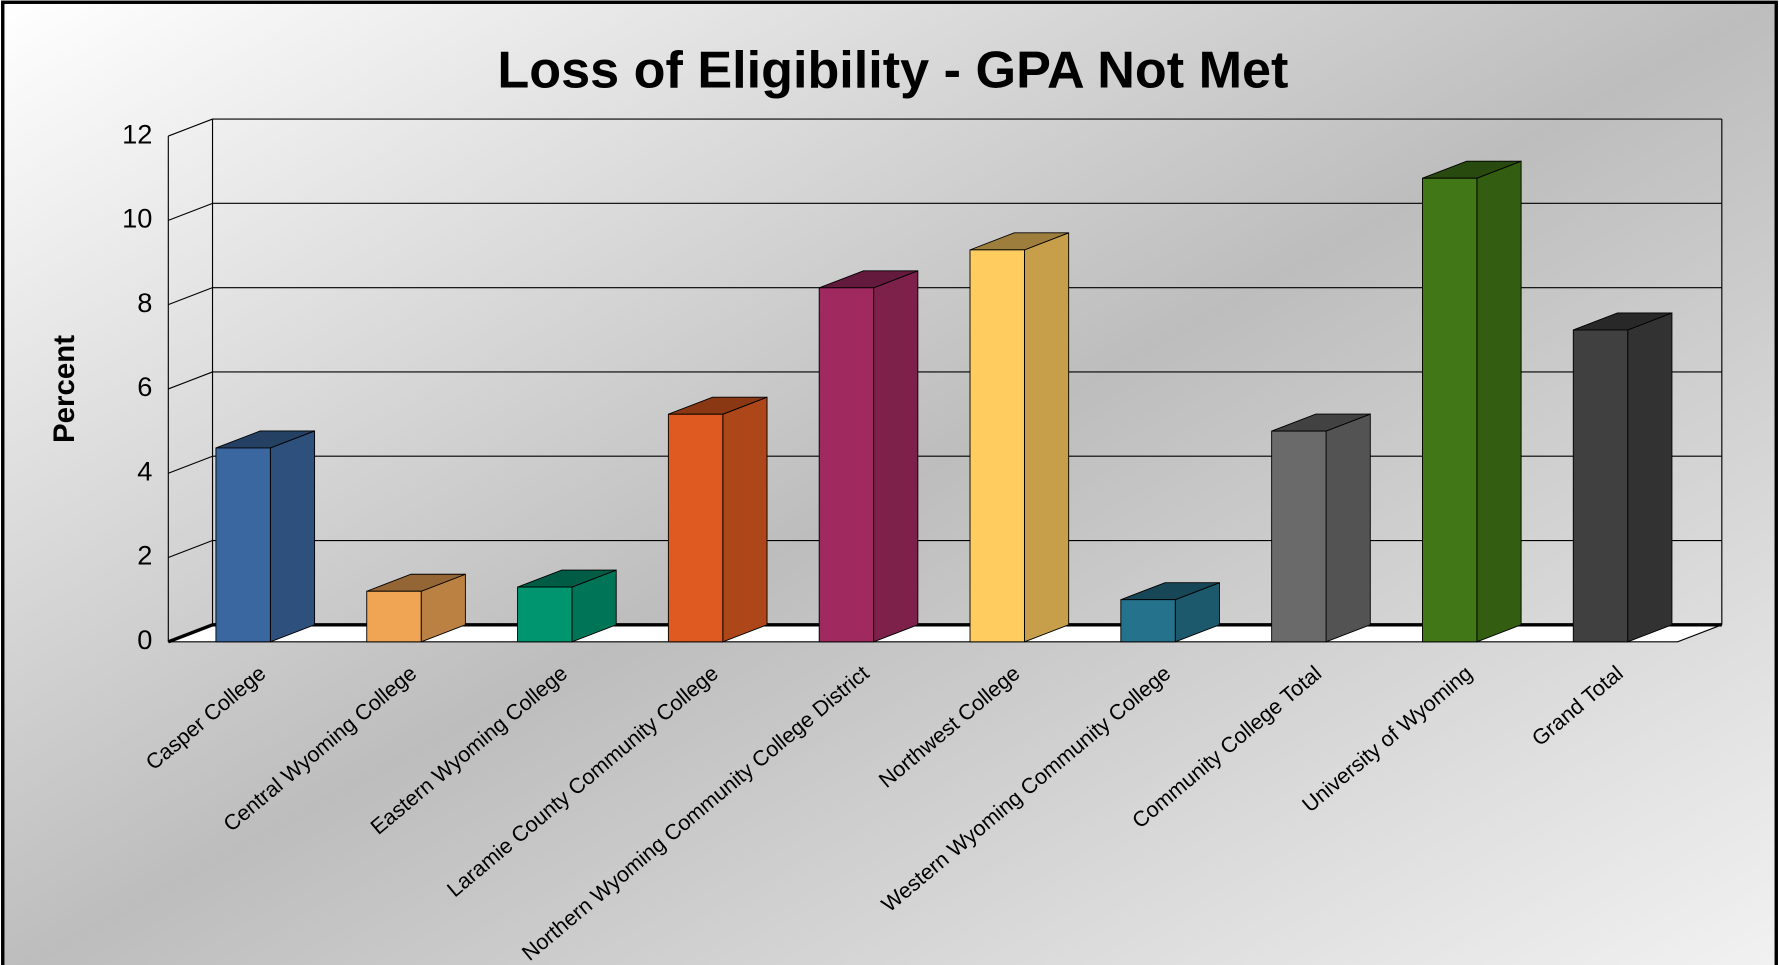 This screenshot has height=965, width=1779. I want to click on y-tick-label: 0, so click(144, 639).